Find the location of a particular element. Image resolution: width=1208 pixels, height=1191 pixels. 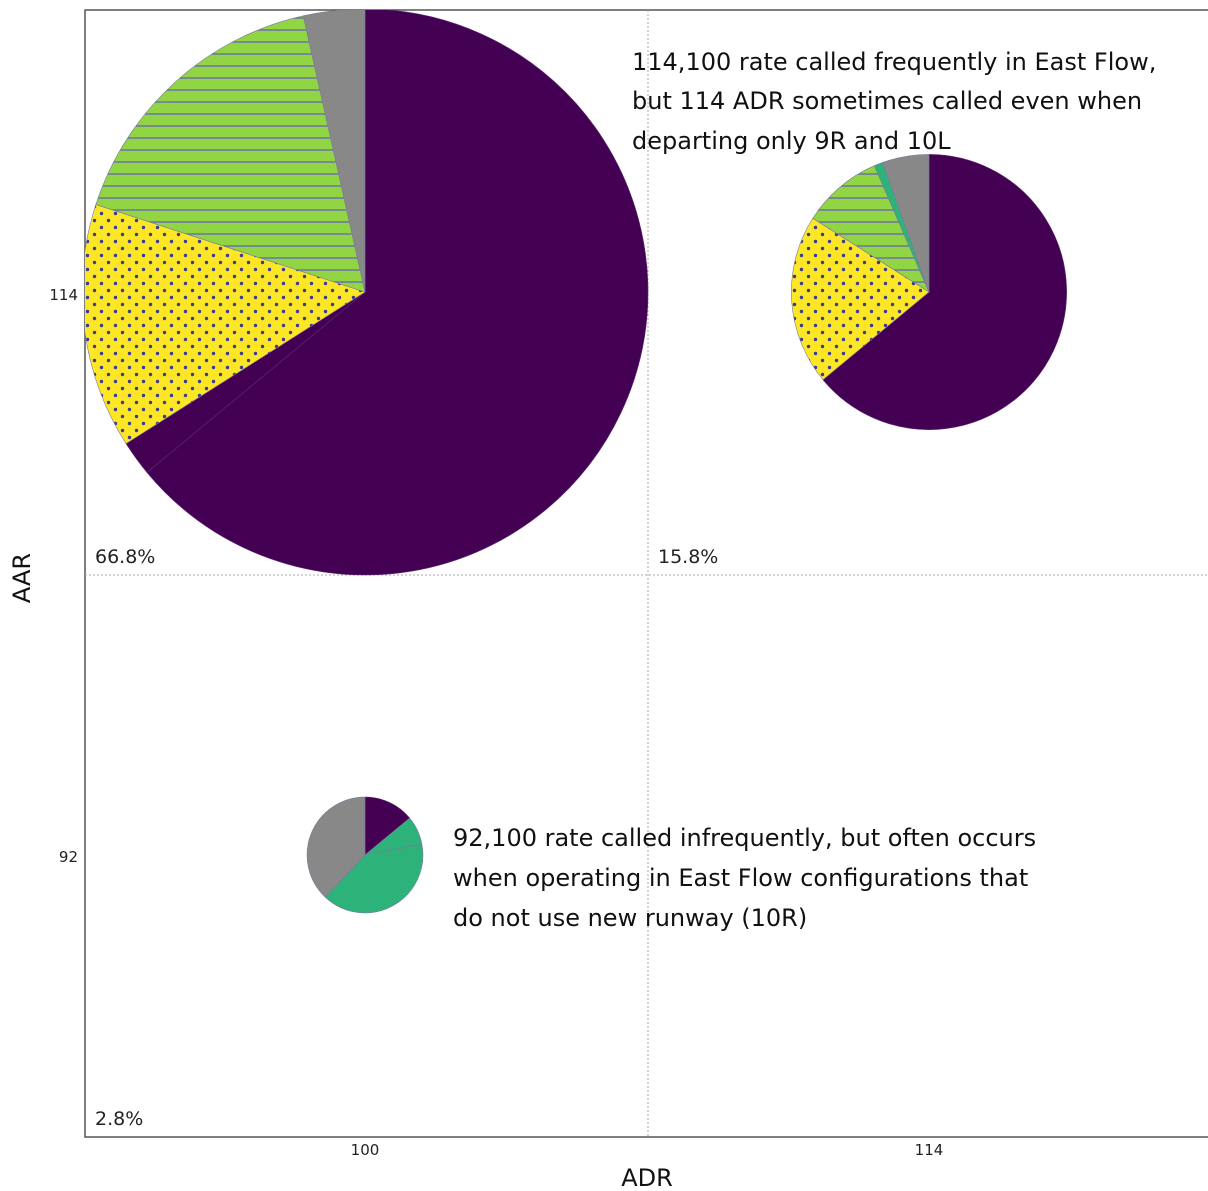

x-tick-label-100: 100 is located at coordinates (365, 1150).